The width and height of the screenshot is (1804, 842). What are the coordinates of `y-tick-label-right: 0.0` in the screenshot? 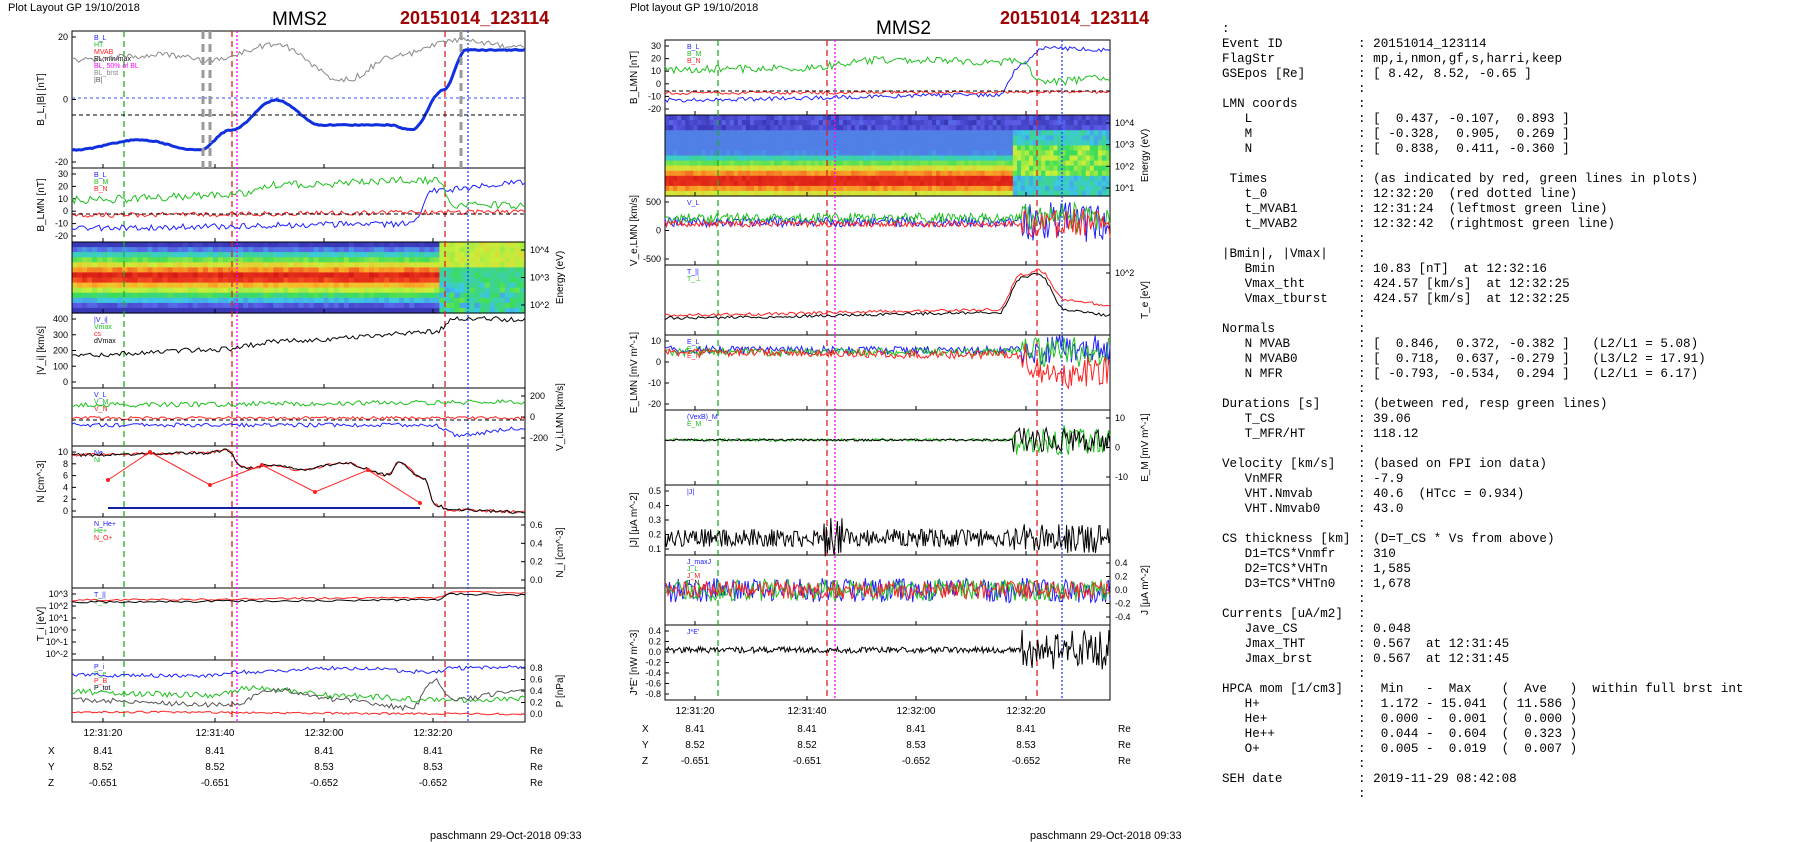 It's located at (536, 714).